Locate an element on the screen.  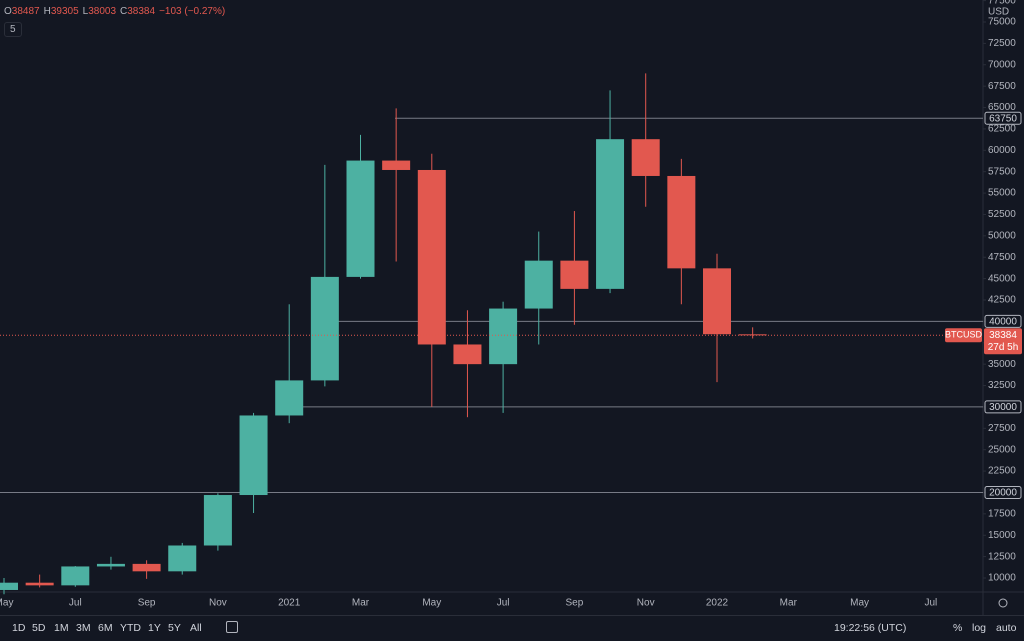
ohlc-value: 38384 is located at coordinates (141, 11).